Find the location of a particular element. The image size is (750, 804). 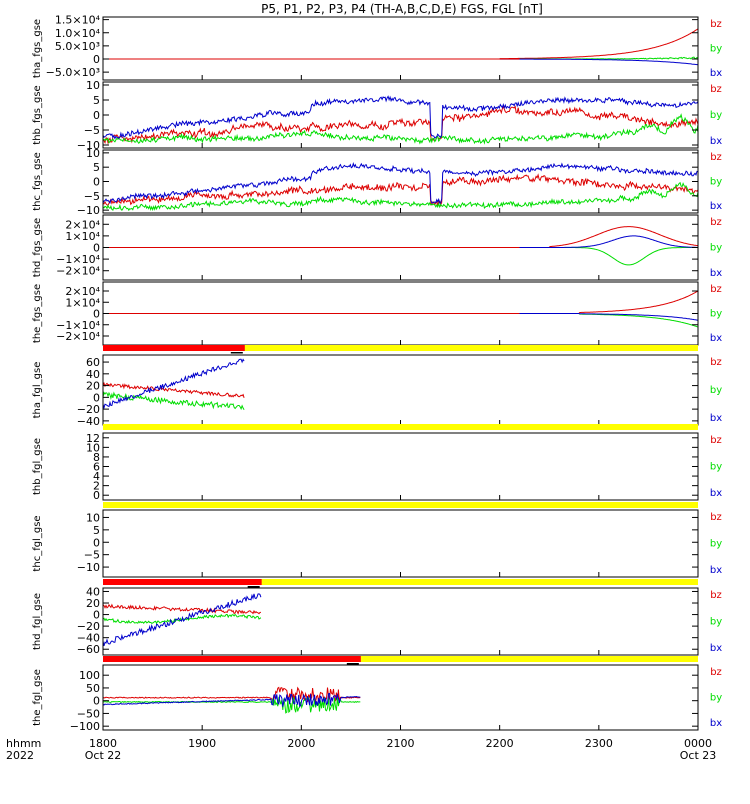

x-date-end: Oct 23 is located at coordinates (698, 755).